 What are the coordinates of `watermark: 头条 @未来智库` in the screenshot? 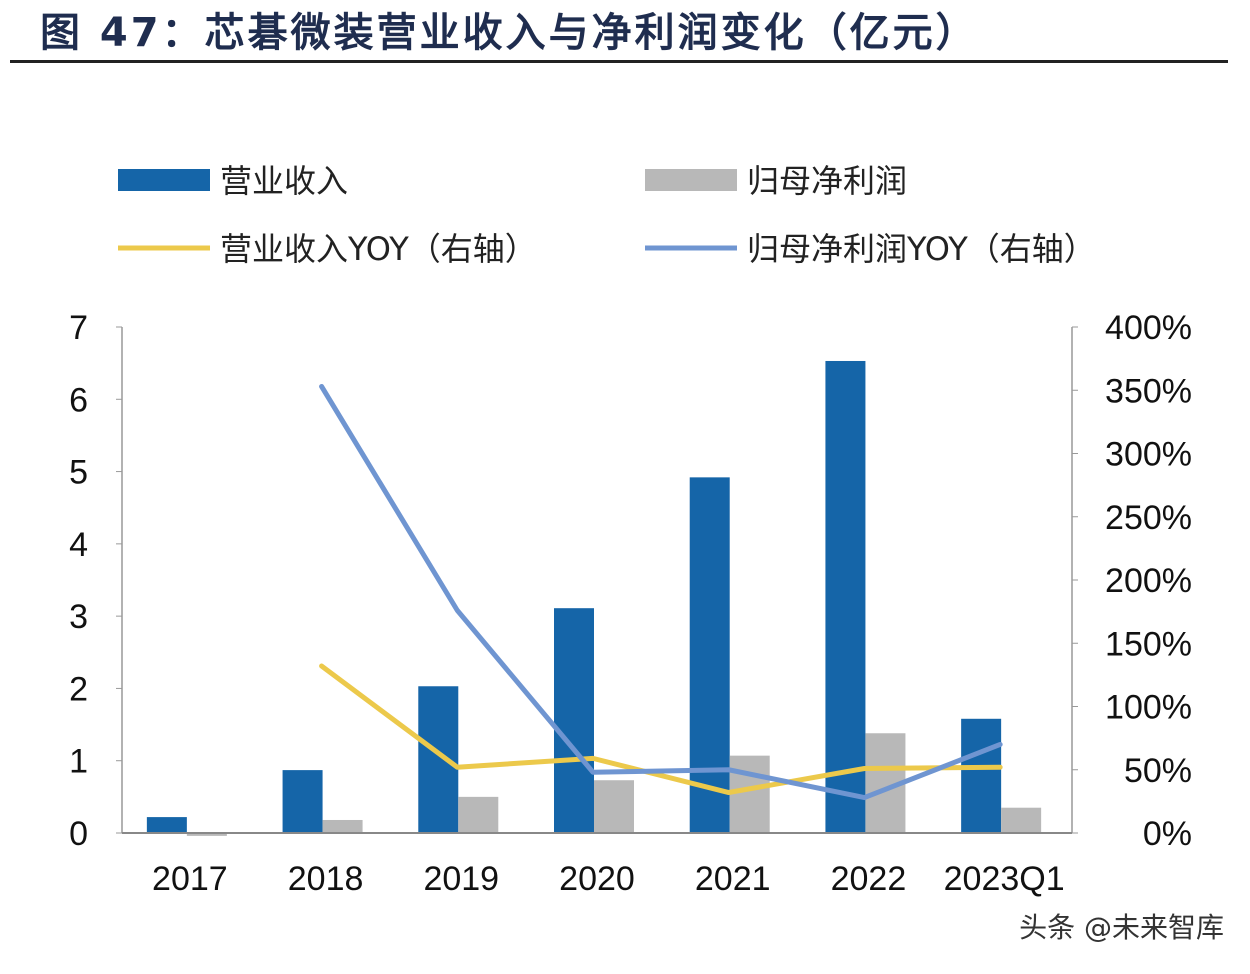 It's located at (1121, 927).